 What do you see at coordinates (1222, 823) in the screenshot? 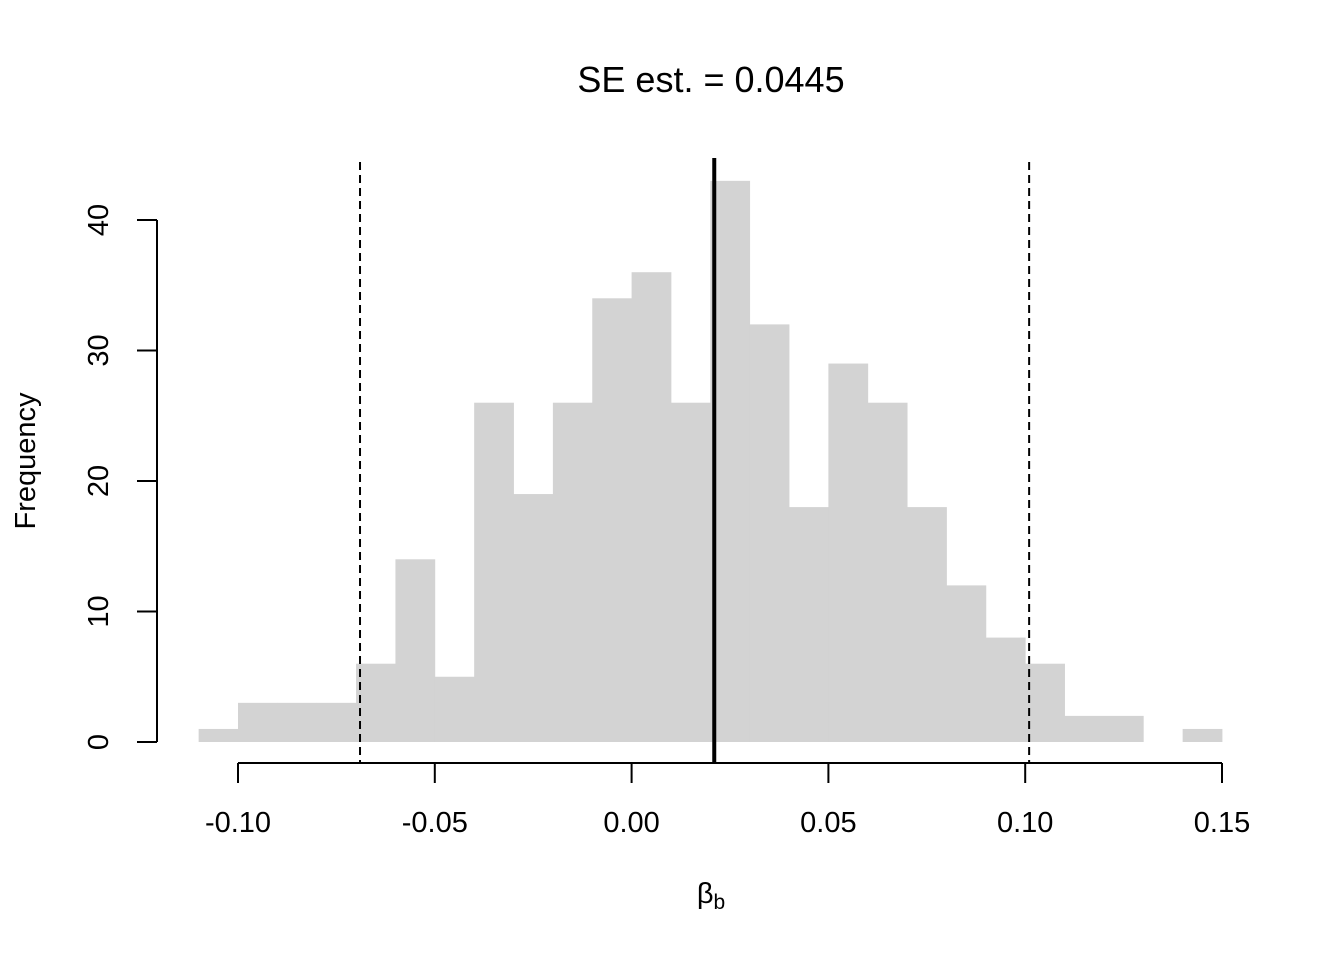
I see `x-tick-label: 0.15` at bounding box center [1222, 823].